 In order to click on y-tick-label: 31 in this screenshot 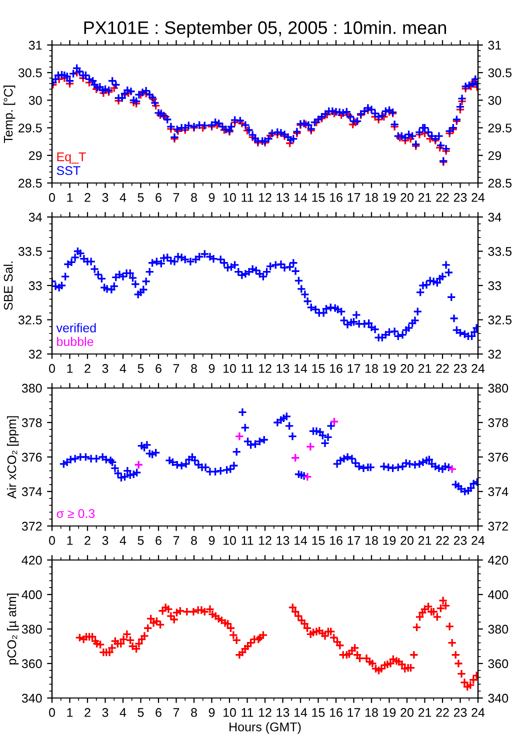, I will do `click(35, 45)`.